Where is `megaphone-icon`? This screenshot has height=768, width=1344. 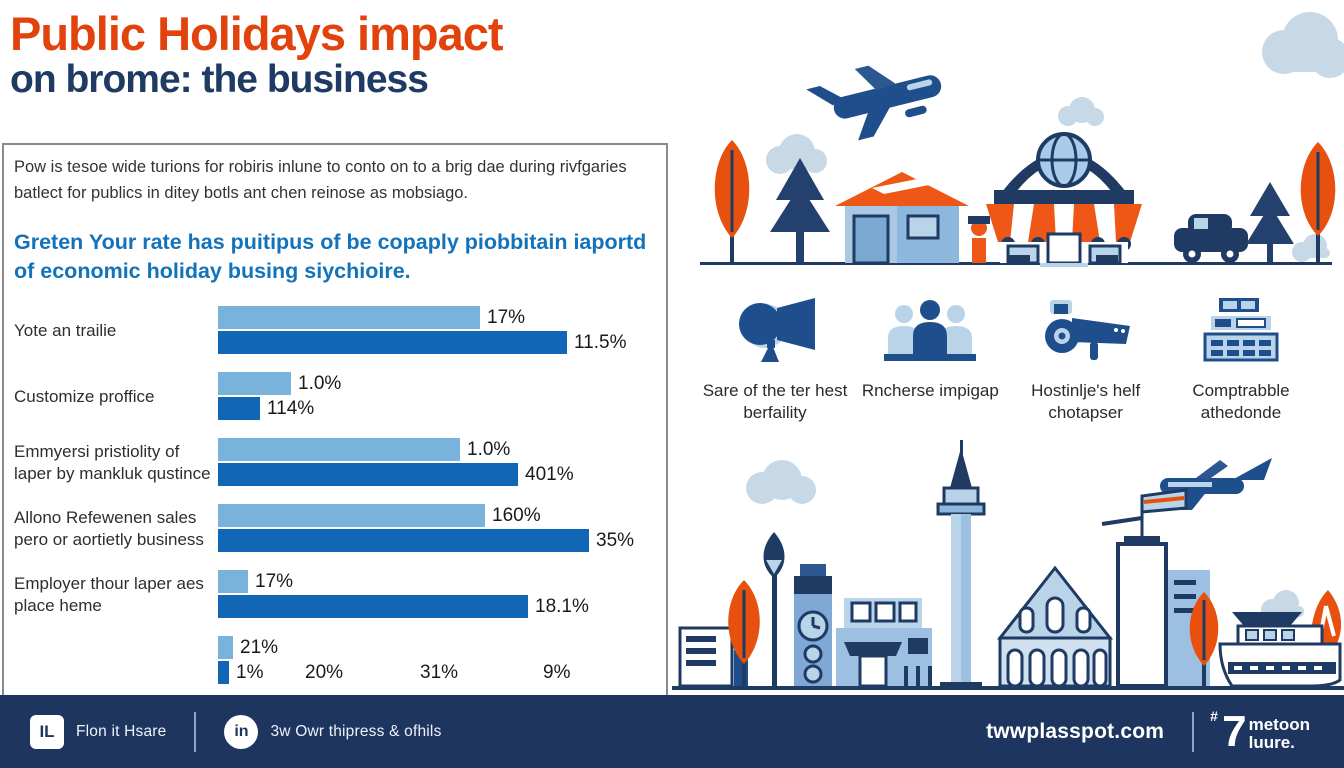 megaphone-icon is located at coordinates (777, 330).